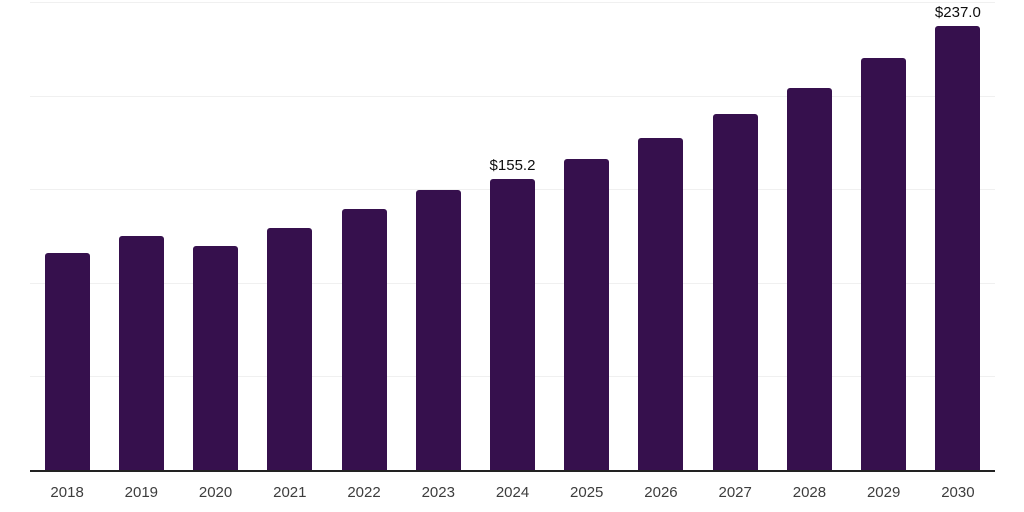  Describe the element at coordinates (958, 492) in the screenshot. I see `x-tick-2030: 2030` at that location.